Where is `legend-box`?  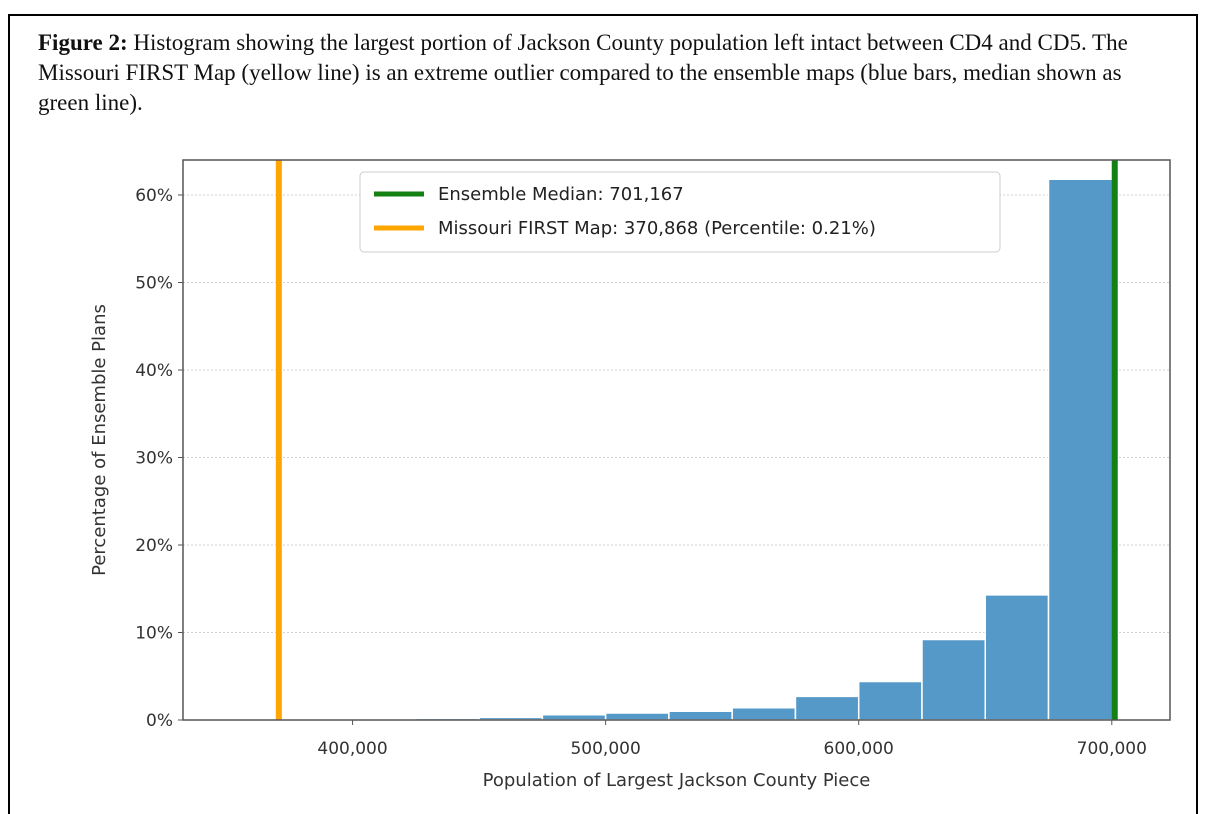
legend-box is located at coordinates (680, 212).